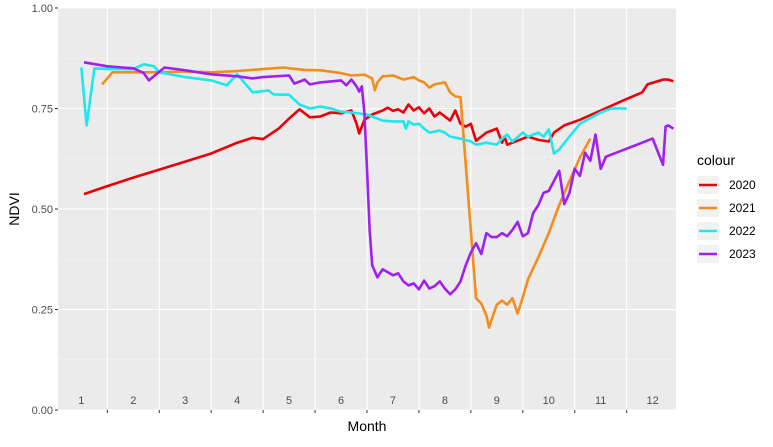 The width and height of the screenshot is (773, 447). Describe the element at coordinates (726, 254) in the screenshot. I see `legend-item-2023: 2023` at that location.